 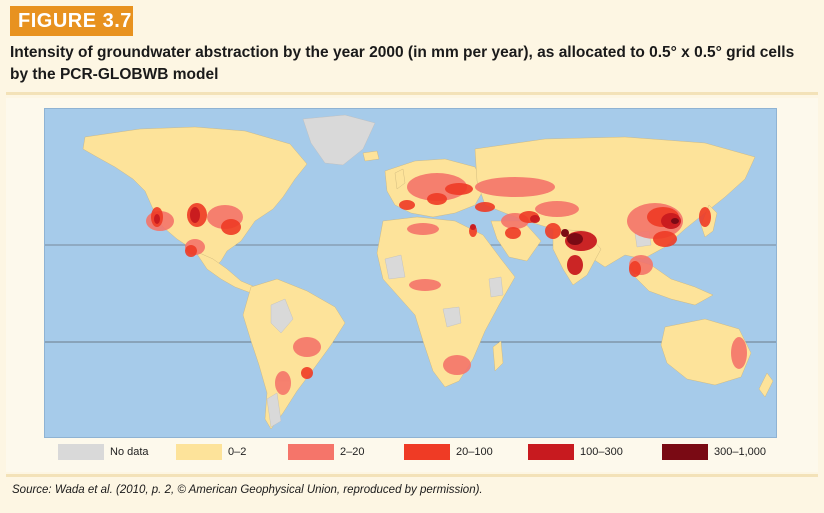 What do you see at coordinates (237, 452) in the screenshot?
I see `legend-label: 0–2` at bounding box center [237, 452].